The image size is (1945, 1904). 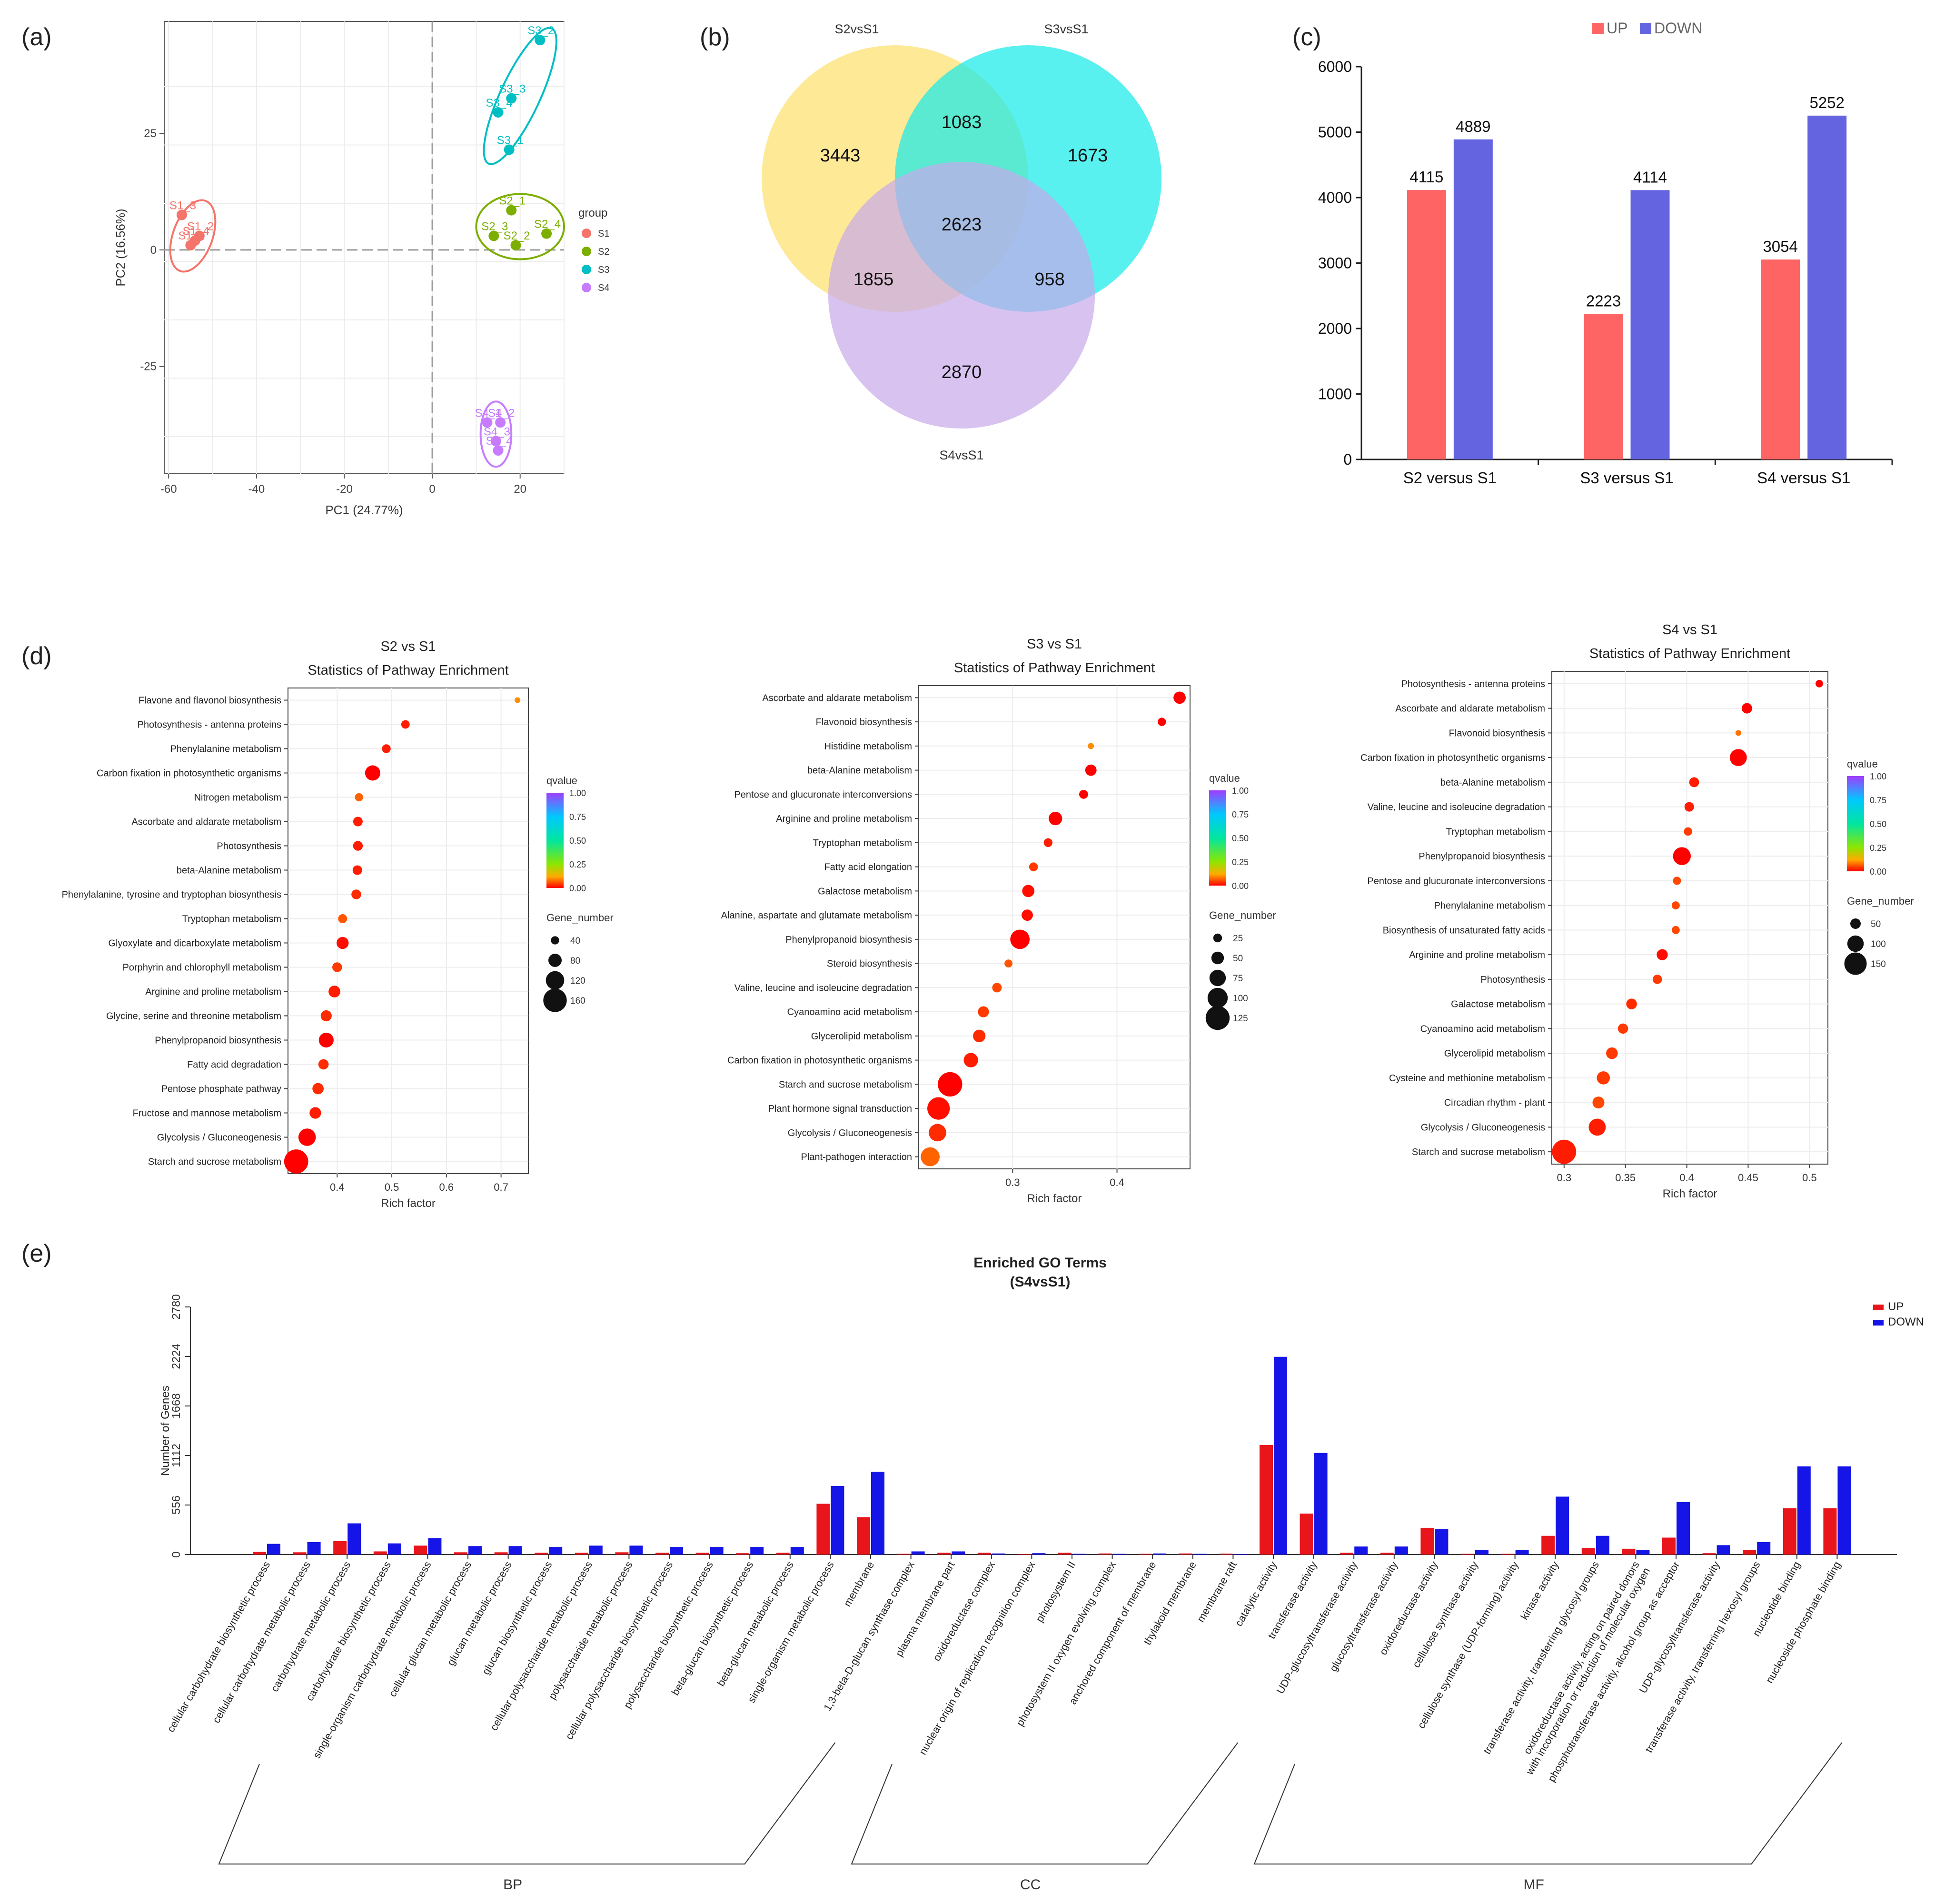 I want to click on y-tick-label: 3000, so click(x=1335, y=263).